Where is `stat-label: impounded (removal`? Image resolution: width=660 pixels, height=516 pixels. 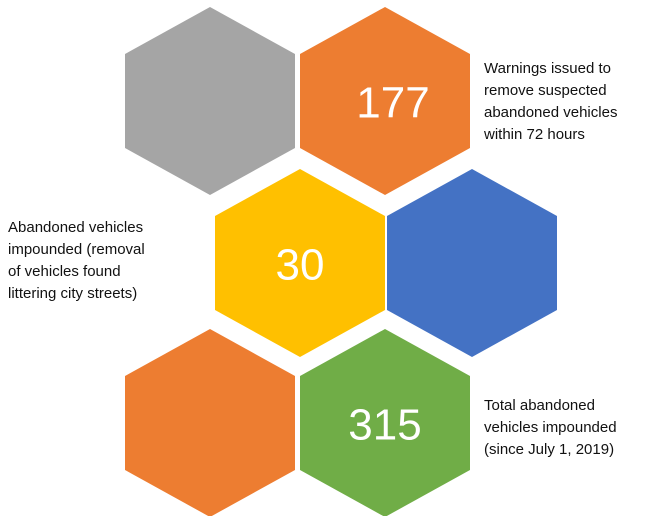
stat-label: impounded (removal is located at coordinates (76, 249).